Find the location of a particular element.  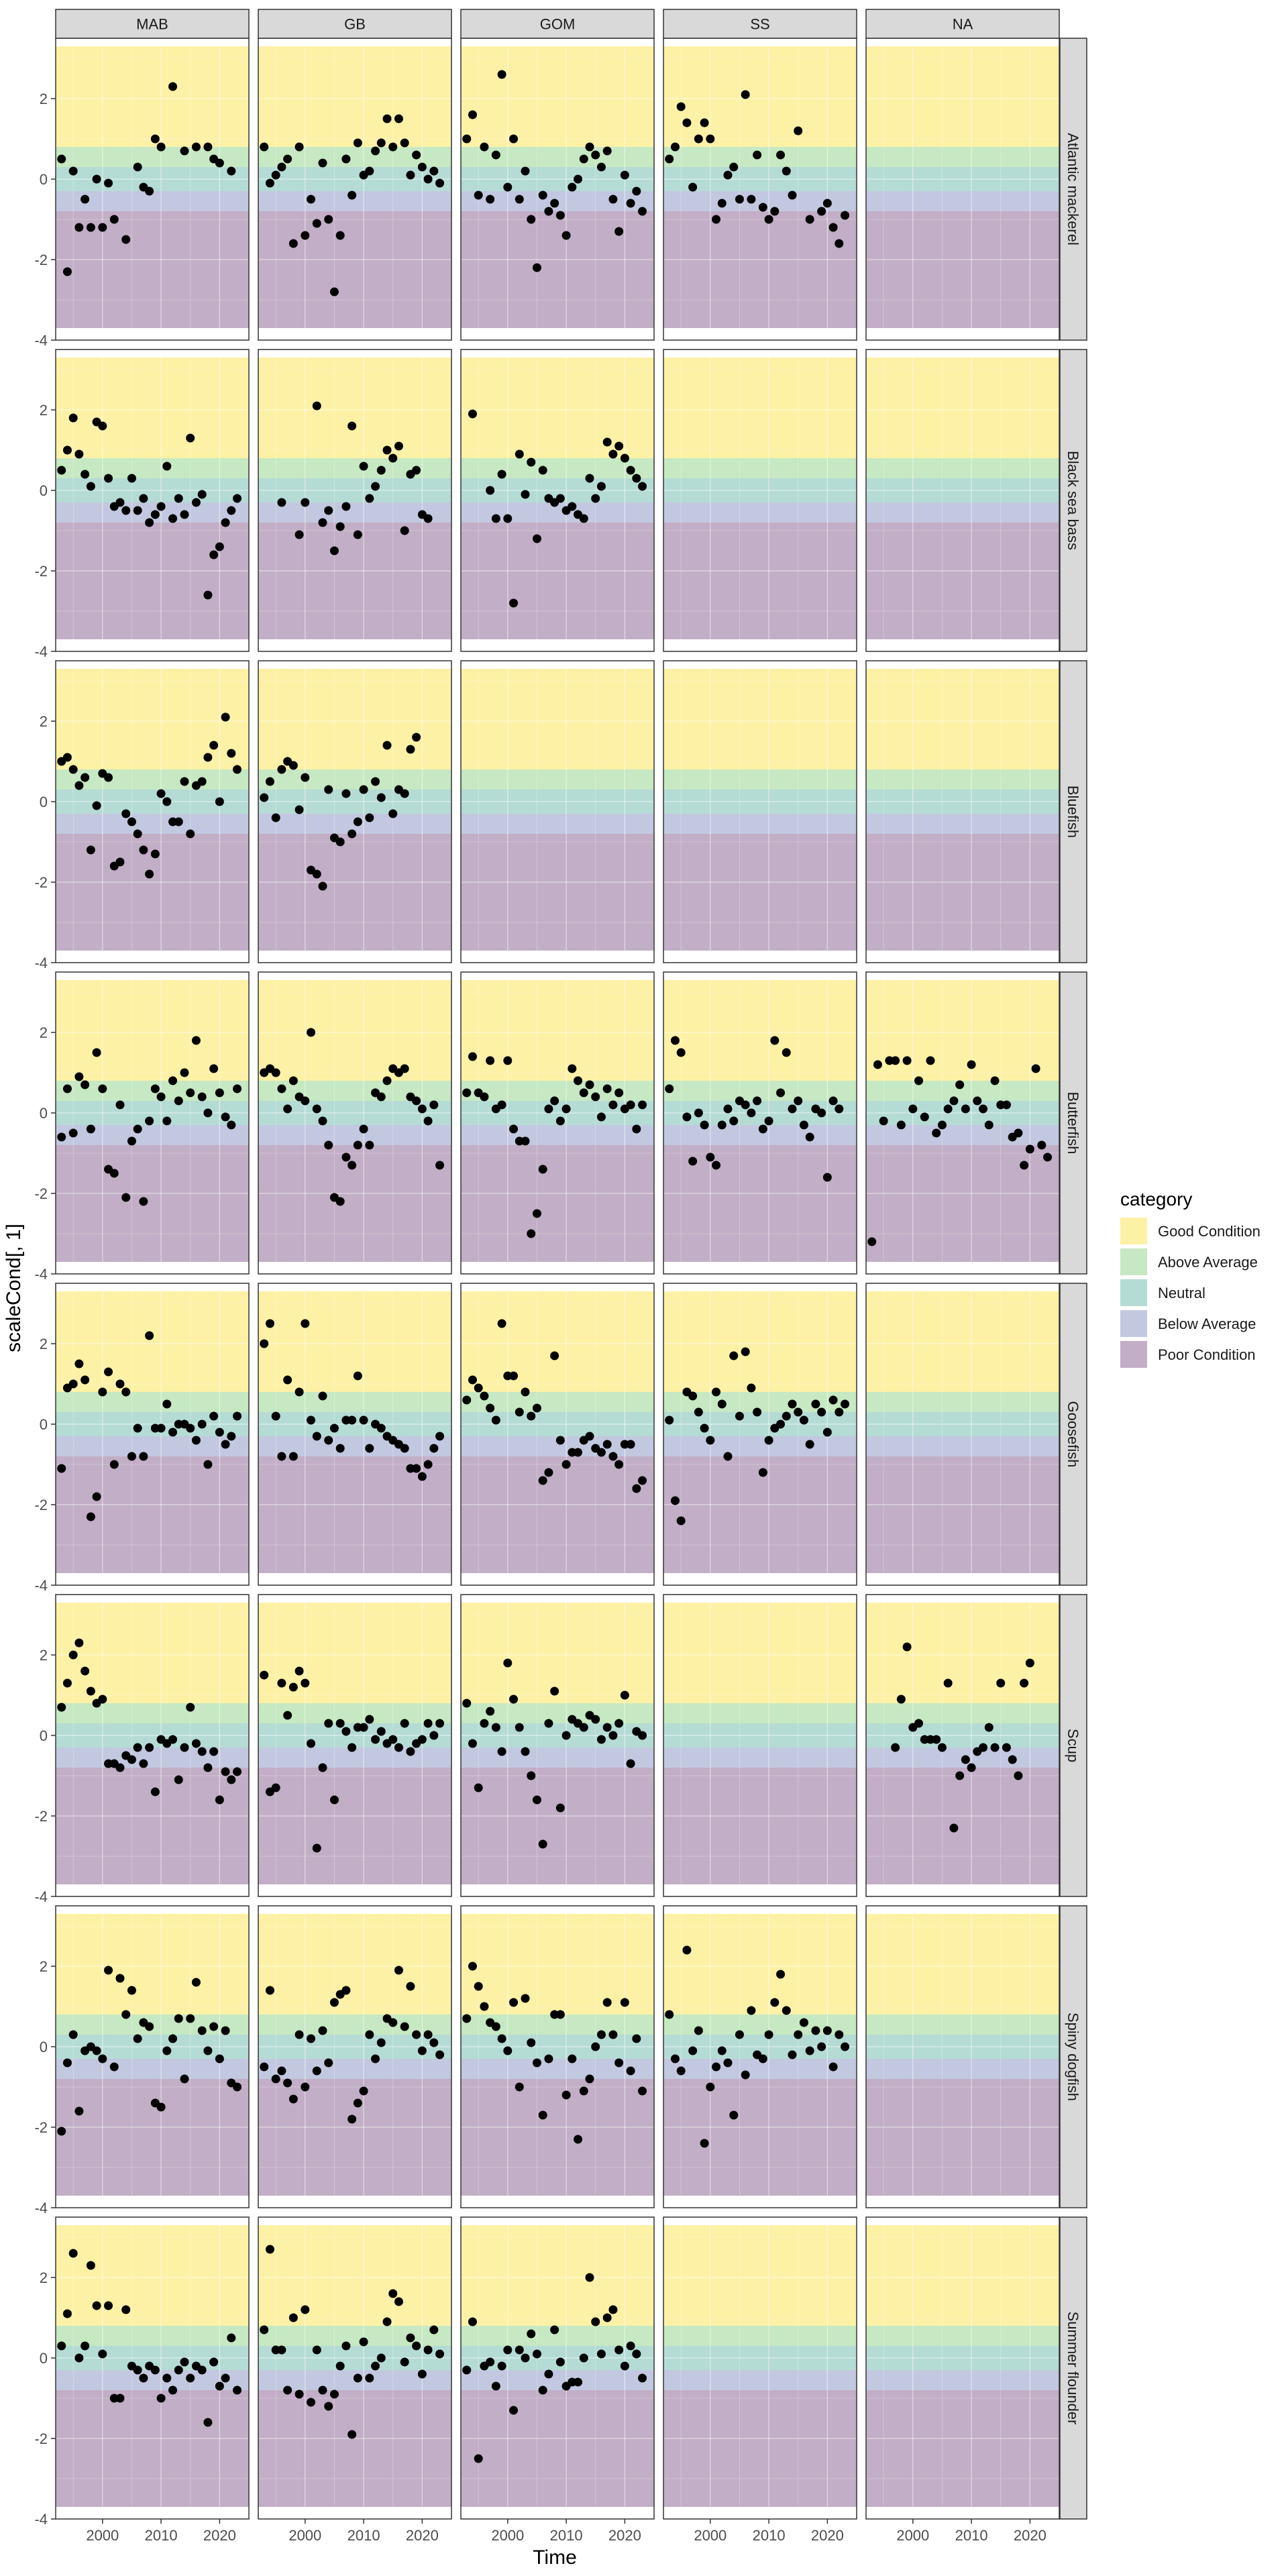

panel-scup-gom is located at coordinates (557, 1745).